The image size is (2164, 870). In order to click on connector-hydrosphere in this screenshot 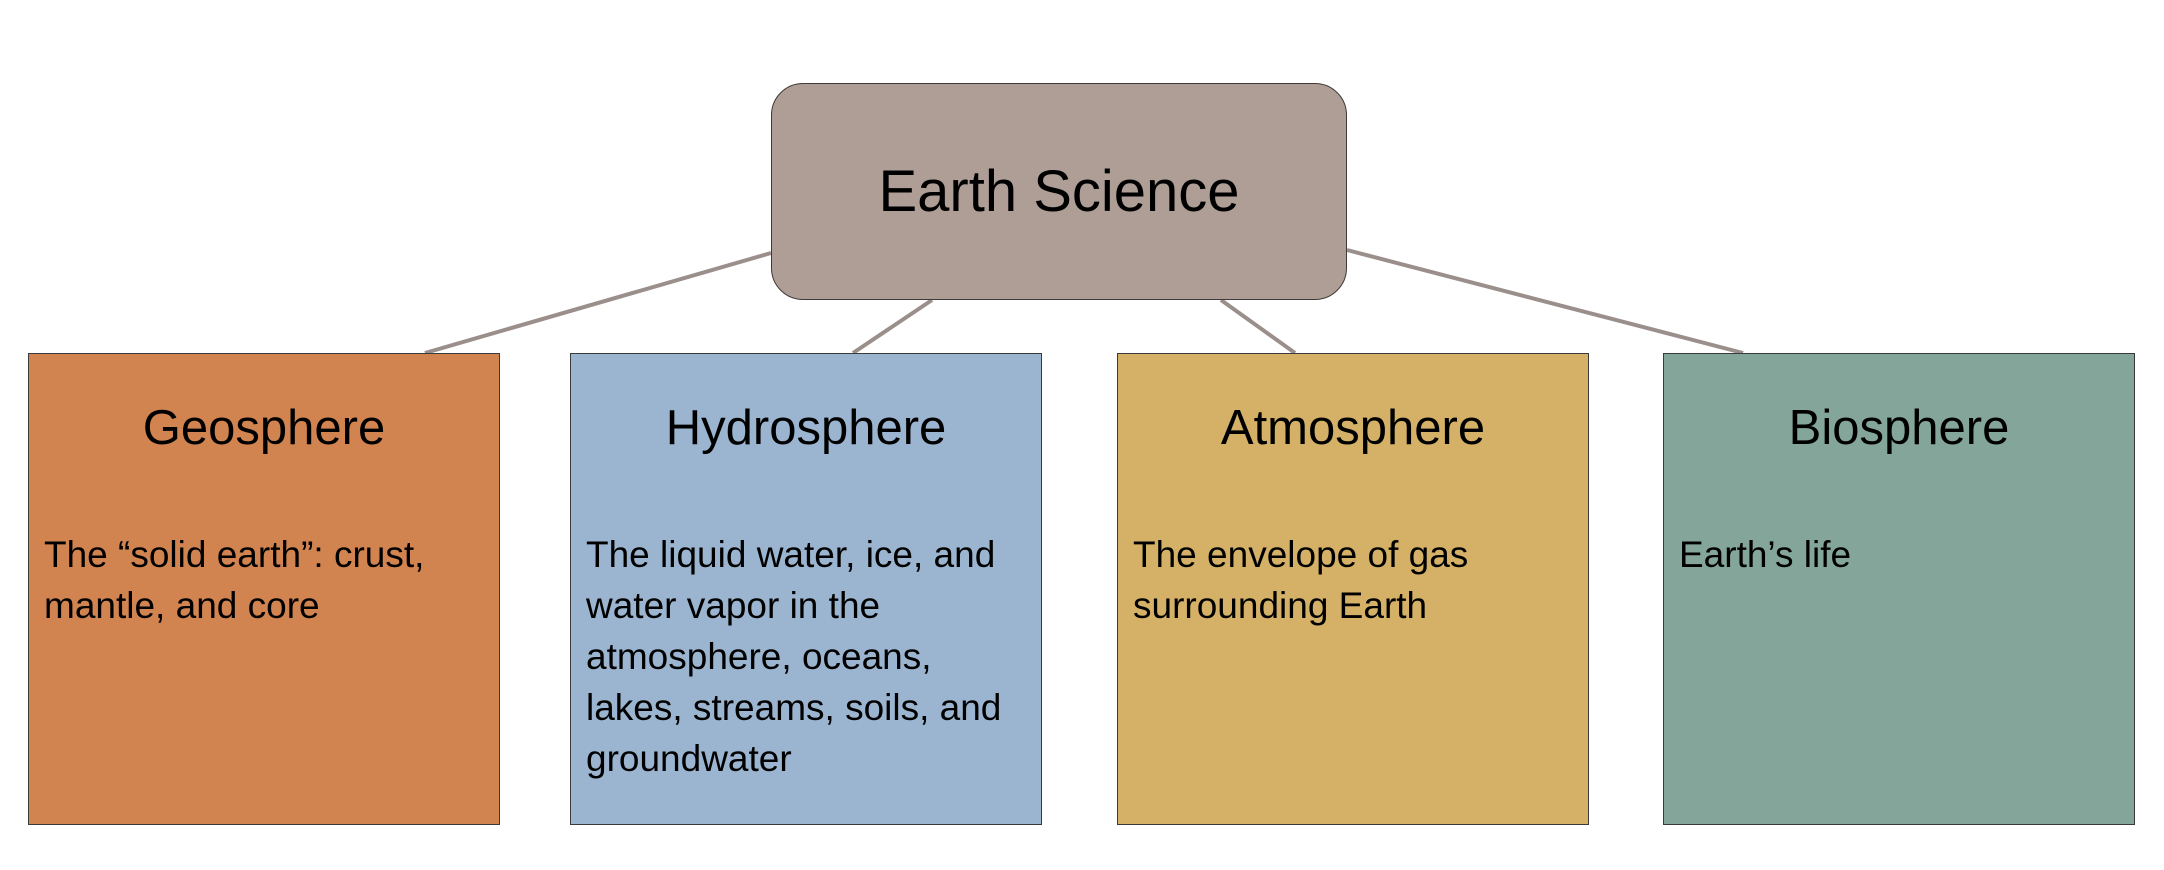, I will do `click(892, 326)`.